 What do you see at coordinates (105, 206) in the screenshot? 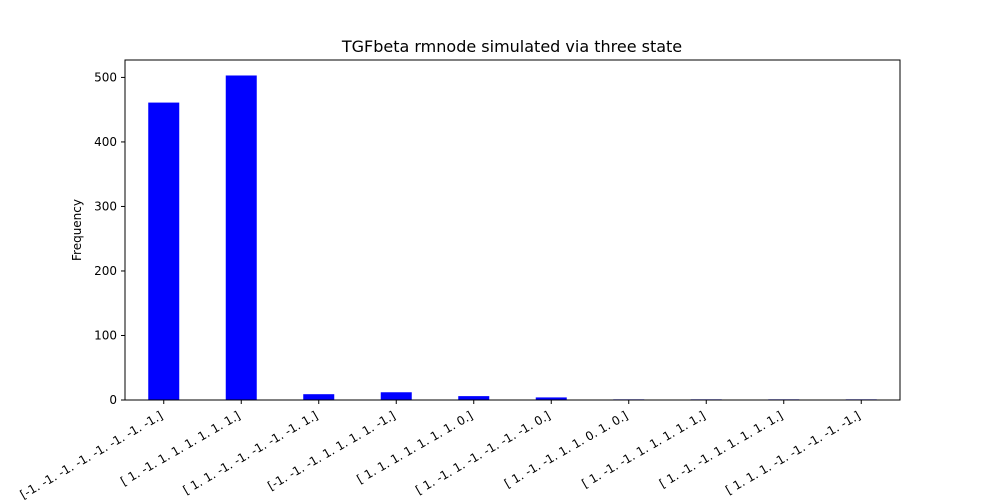
I see `y-tick-label: 300` at bounding box center [105, 206].